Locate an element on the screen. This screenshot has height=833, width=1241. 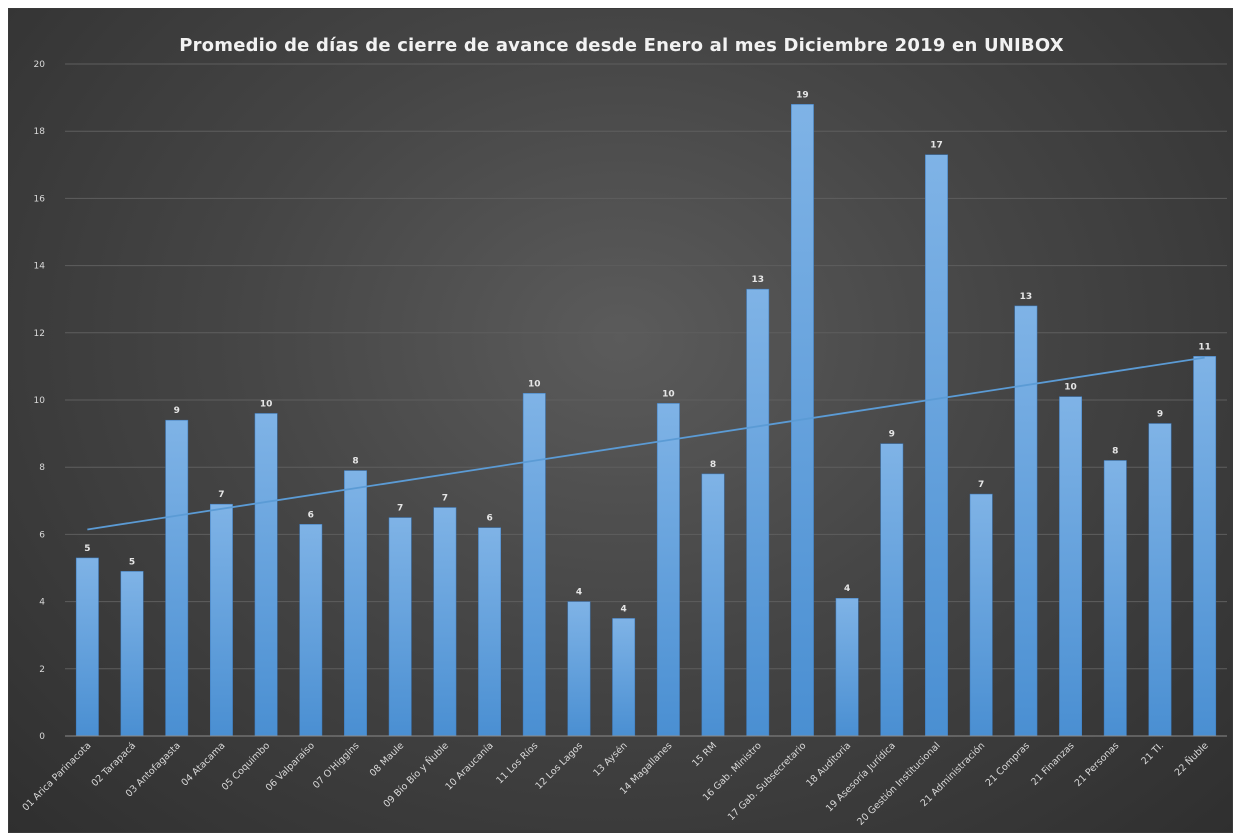
x-tick-label: 11 Los Ríos is located at coordinates (517, 763).